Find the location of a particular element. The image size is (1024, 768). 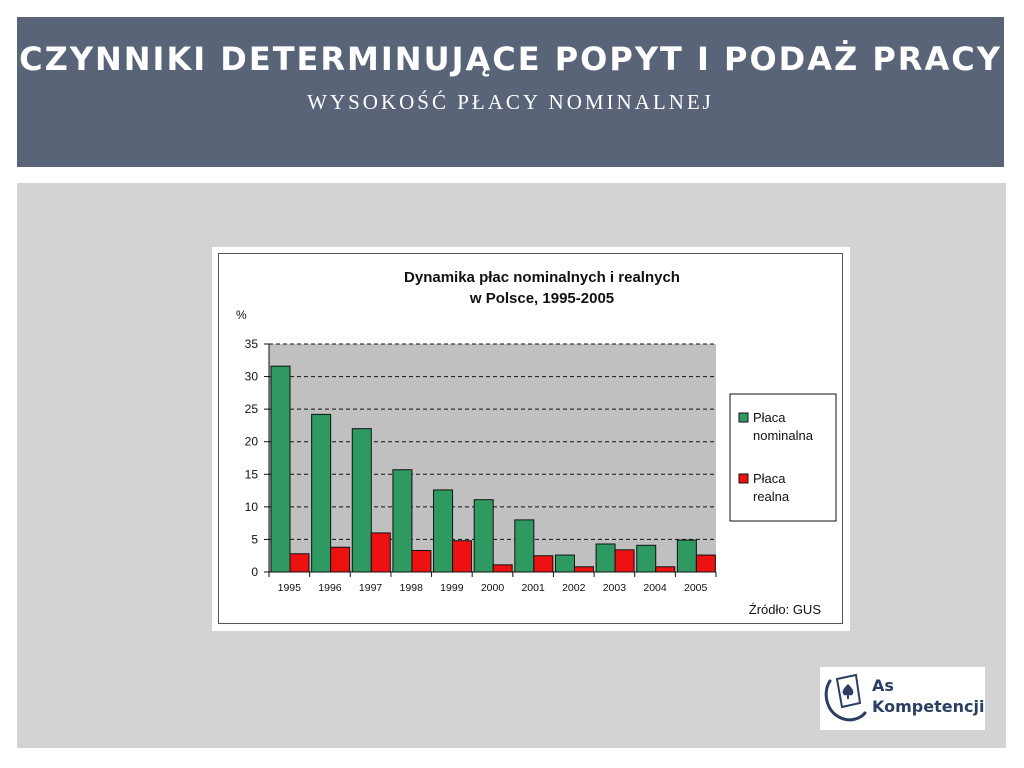

x-tick-label: 2004 is located at coordinates (655, 588).